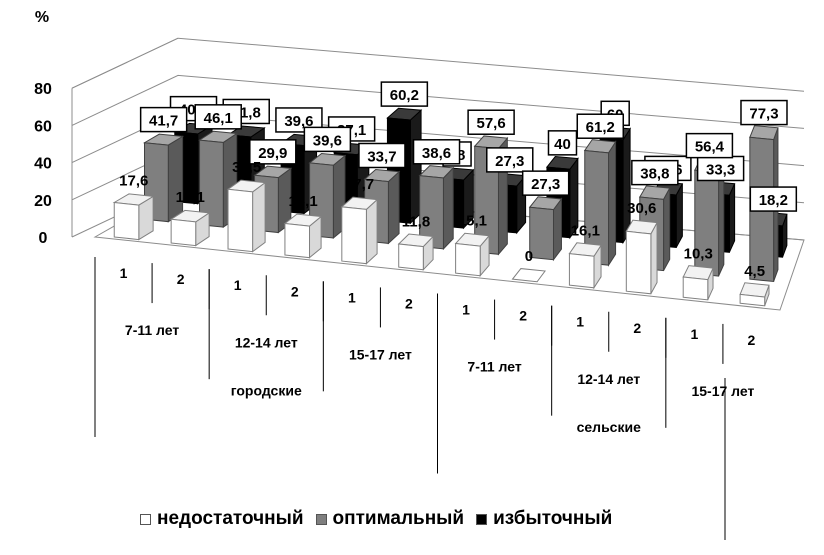 The width and height of the screenshot is (824, 555). I want to click on svg-text: 10,3, so click(698, 254).